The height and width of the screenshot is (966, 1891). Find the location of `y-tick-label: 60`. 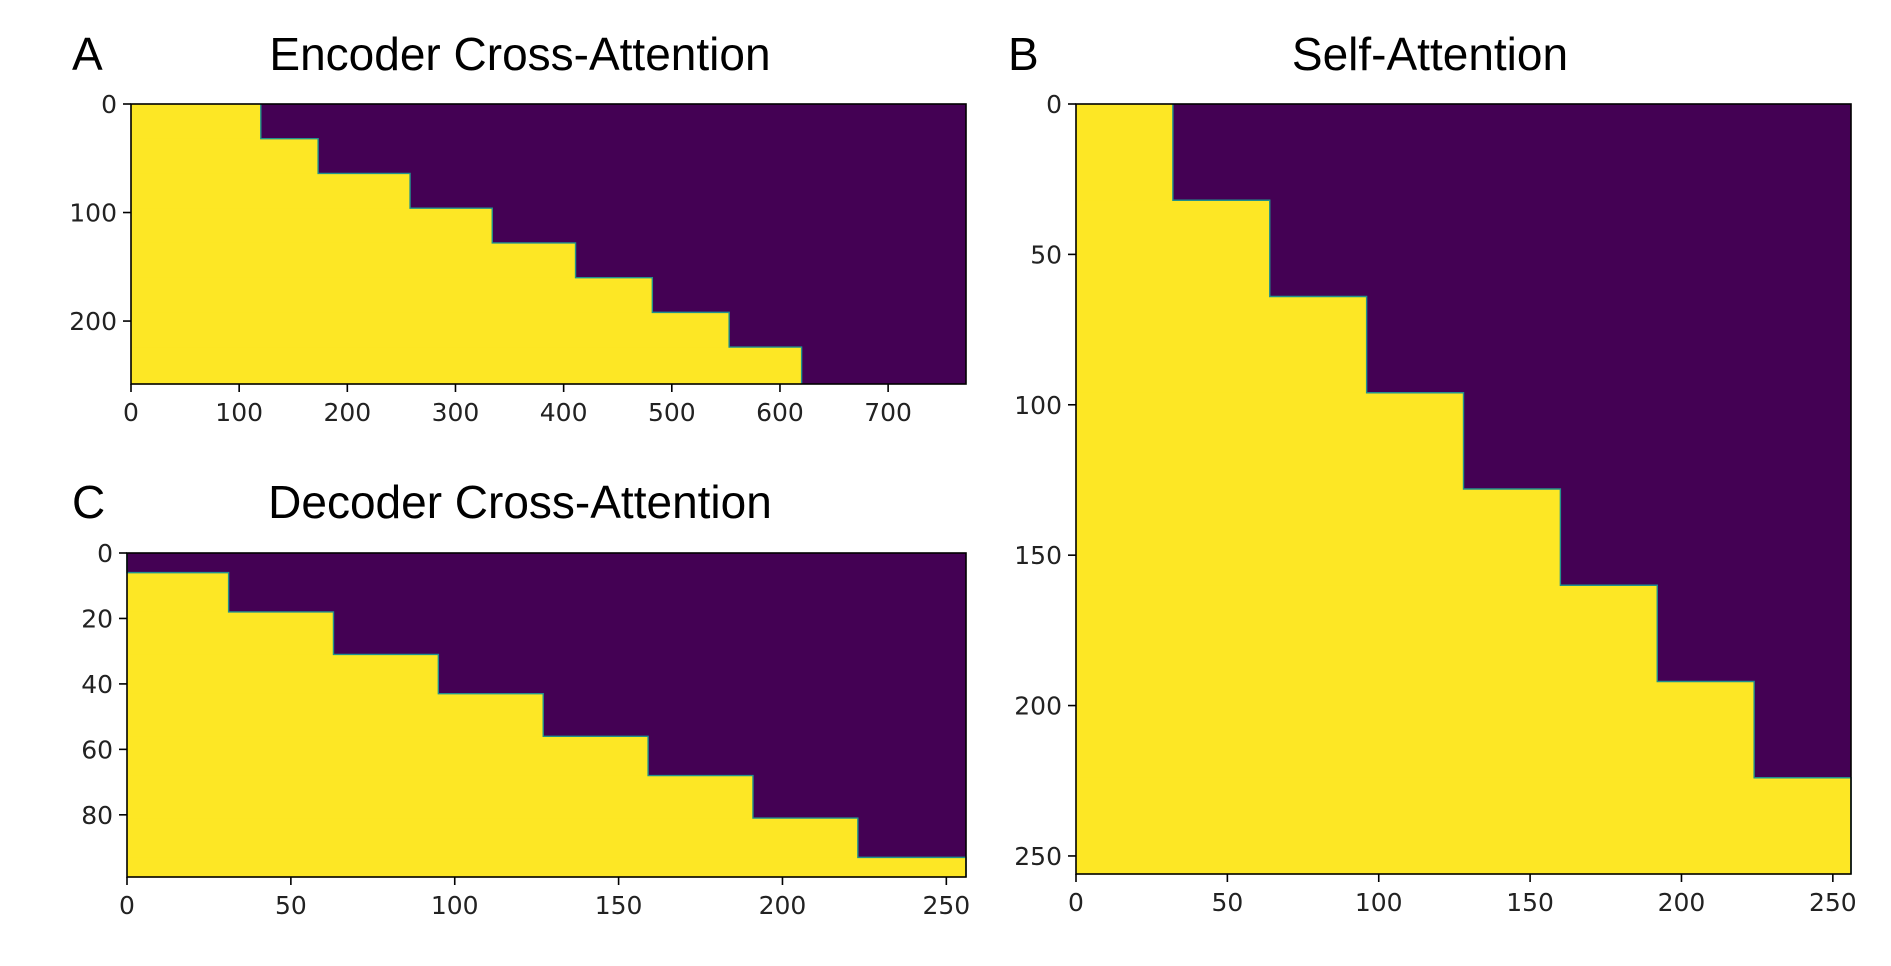

y-tick-label: 60 is located at coordinates (97, 749).